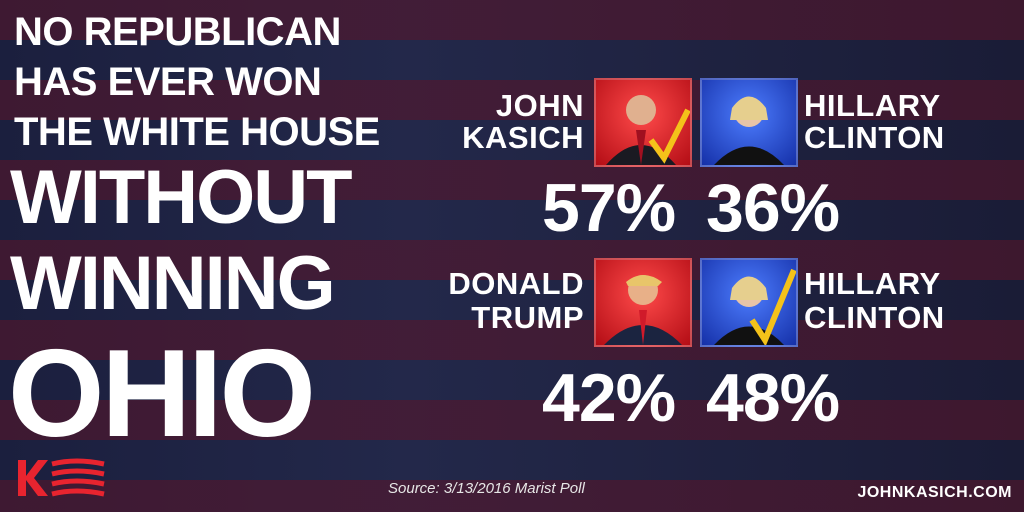 This screenshot has width=1024, height=512. I want to click on headline-line: OHIO, so click(162, 394).